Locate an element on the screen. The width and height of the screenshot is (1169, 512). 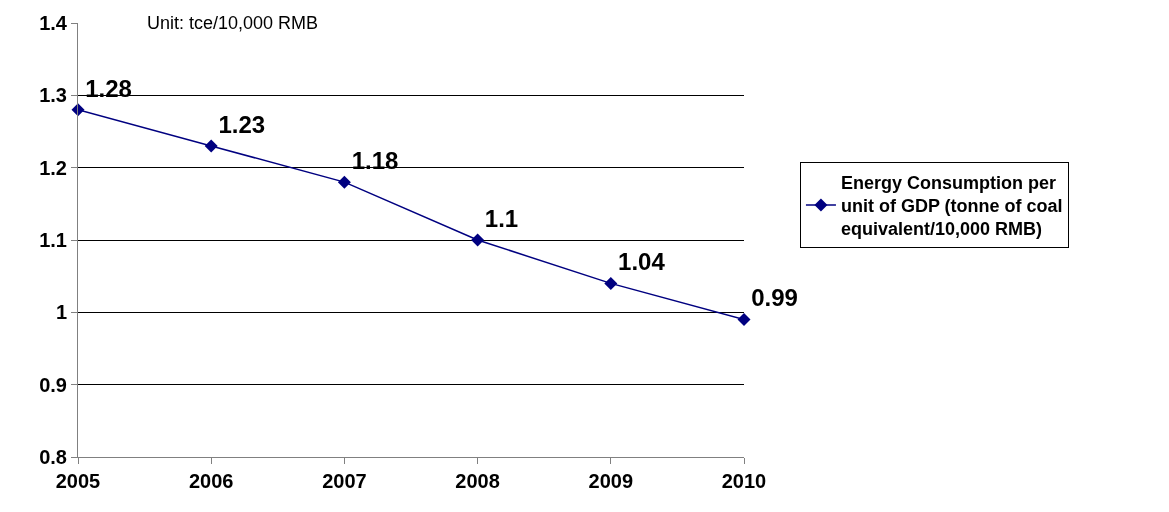
y-tick-label: 1 is located at coordinates (61, 312).